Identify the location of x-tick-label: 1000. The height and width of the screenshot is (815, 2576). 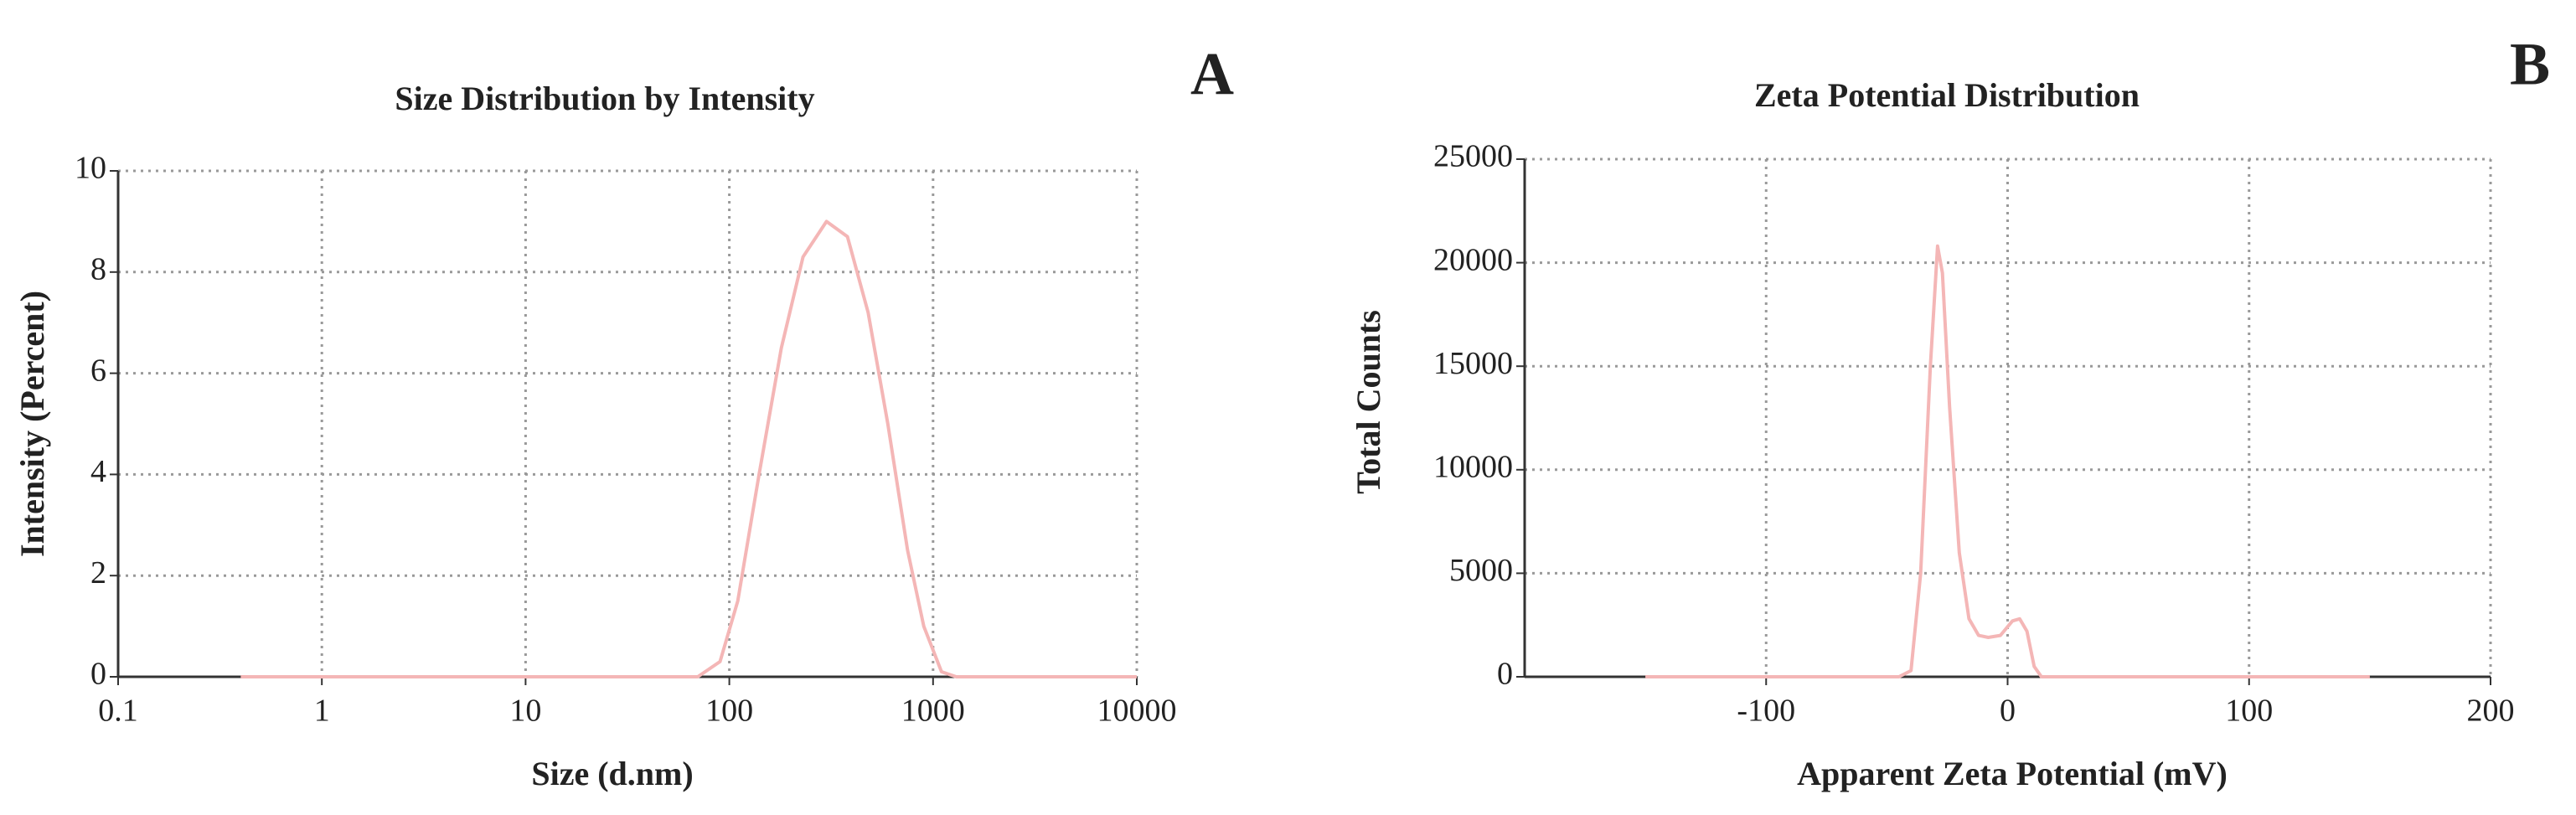
(933, 711).